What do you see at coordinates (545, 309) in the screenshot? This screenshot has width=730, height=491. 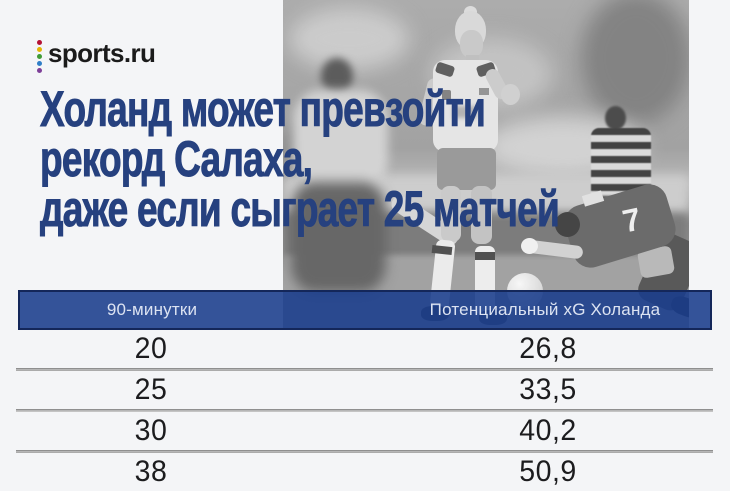 I see `column-header-xg: Потенциальный xG Холанда` at bounding box center [545, 309].